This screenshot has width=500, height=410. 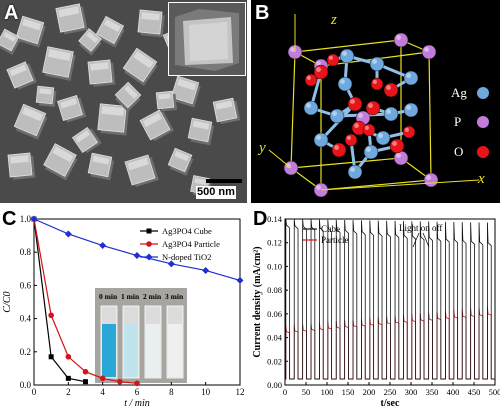 What do you see at coordinates (390, 392) in the screenshot?
I see `x-tick-label: 250` at bounding box center [390, 392].